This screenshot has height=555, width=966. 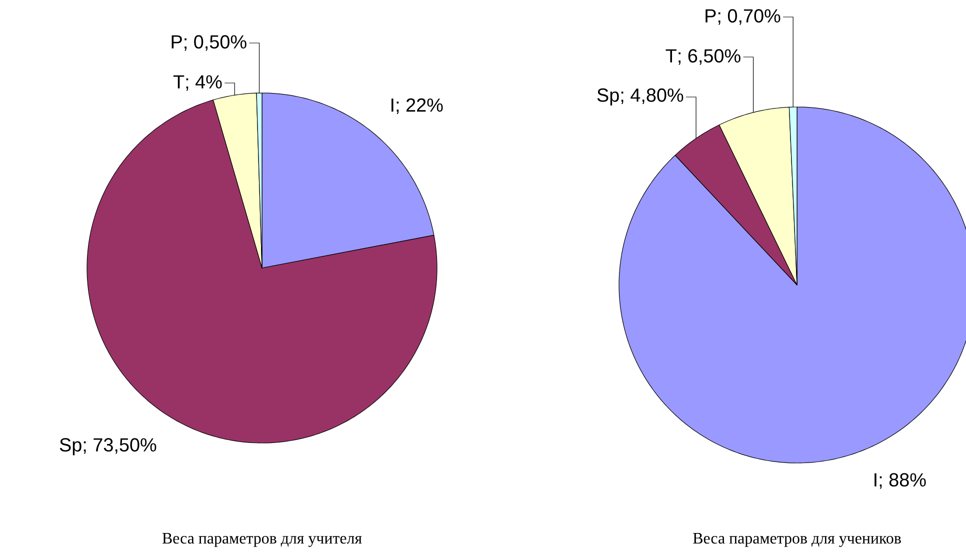 I want to click on data-label: ; 0,70%, so click(x=749, y=17).